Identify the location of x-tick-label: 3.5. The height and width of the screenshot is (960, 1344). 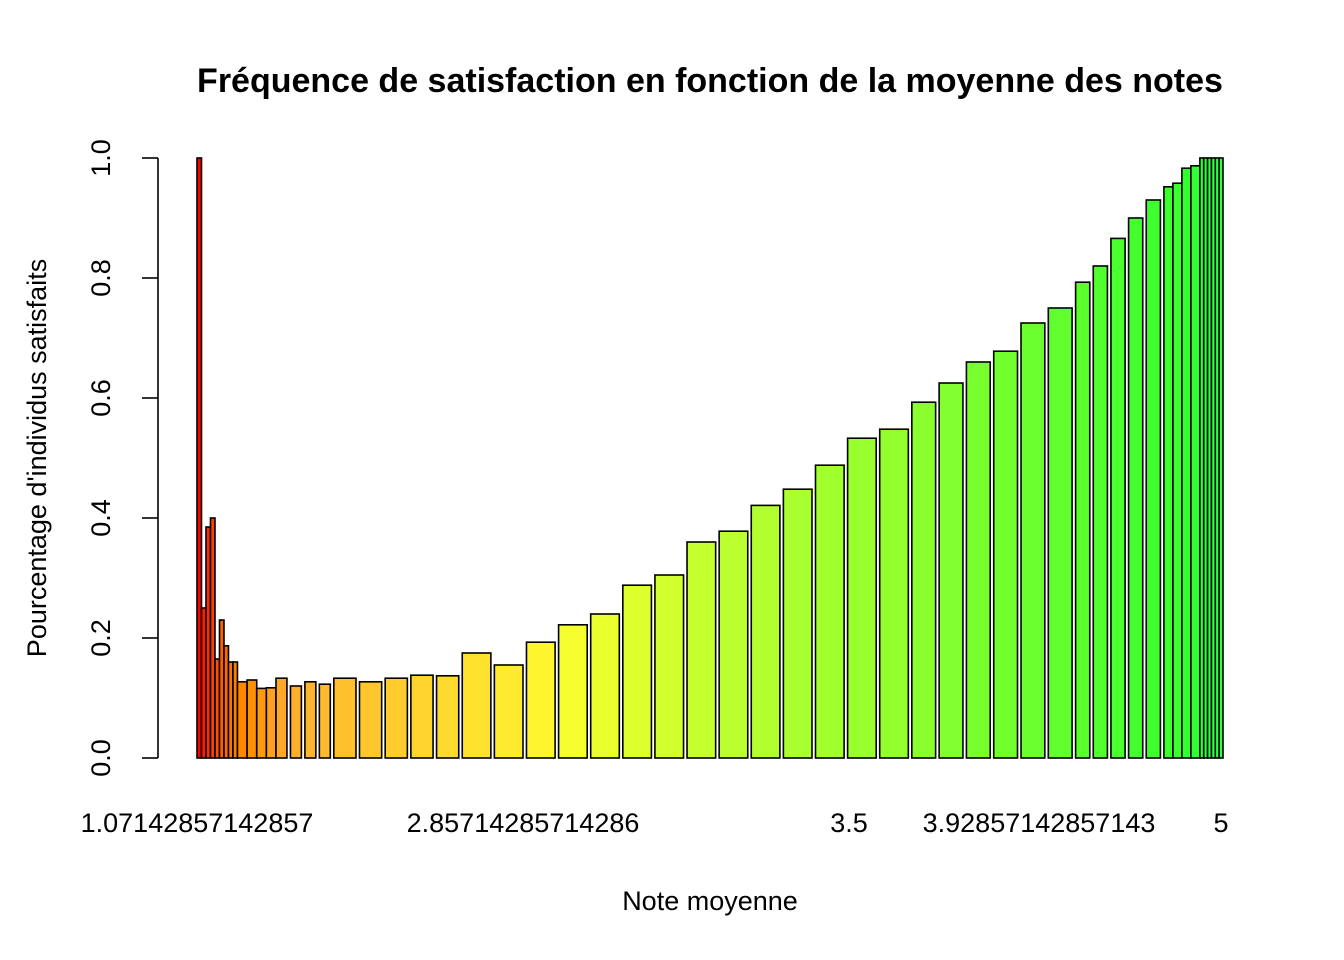
(849, 823).